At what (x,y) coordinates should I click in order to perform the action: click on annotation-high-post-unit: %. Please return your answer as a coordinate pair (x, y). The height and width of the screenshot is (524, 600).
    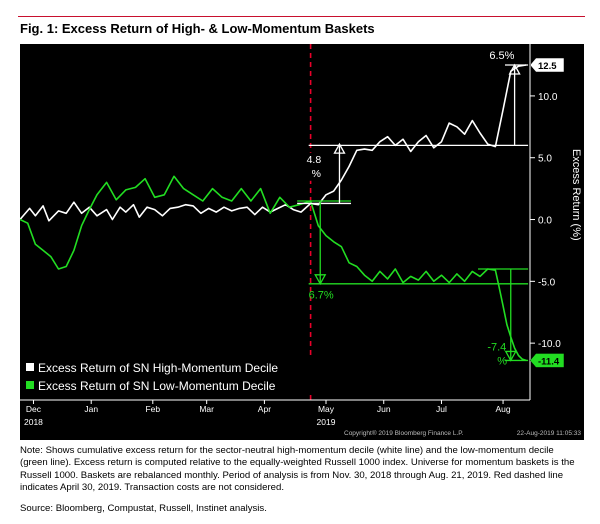
    Looking at the image, I should click on (316, 174).